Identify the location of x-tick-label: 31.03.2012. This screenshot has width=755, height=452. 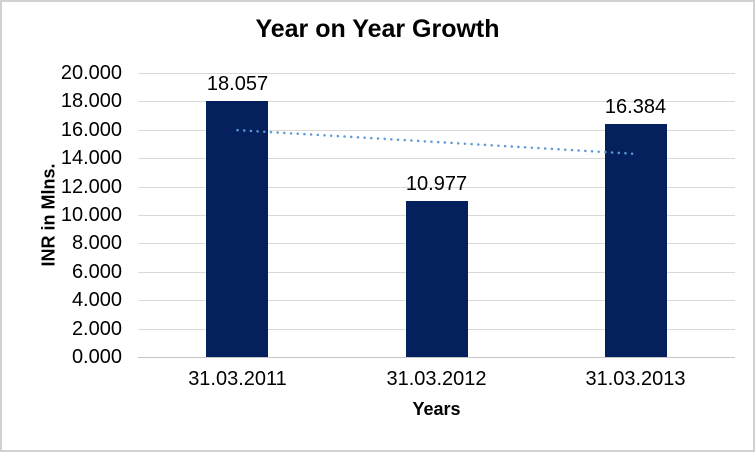
(436, 379).